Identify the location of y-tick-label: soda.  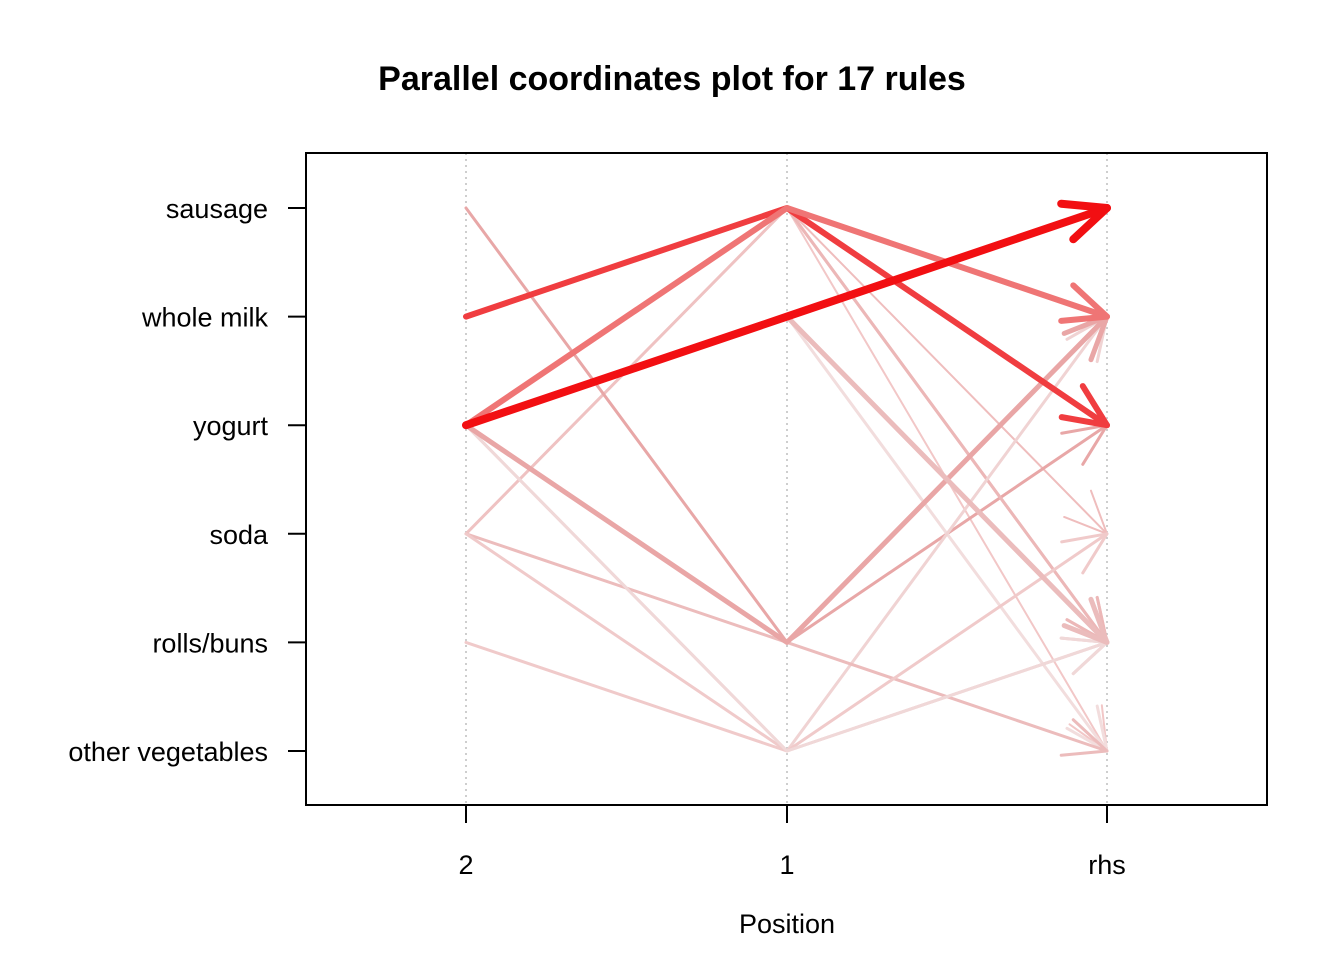
(239, 535).